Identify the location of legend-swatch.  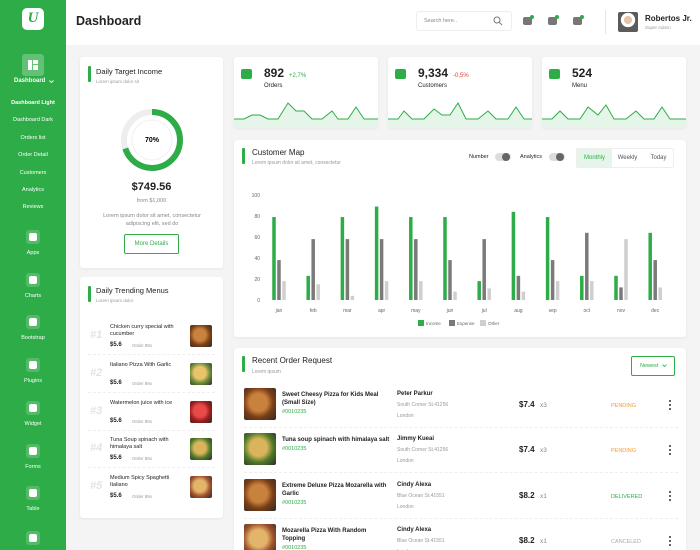
(452, 323).